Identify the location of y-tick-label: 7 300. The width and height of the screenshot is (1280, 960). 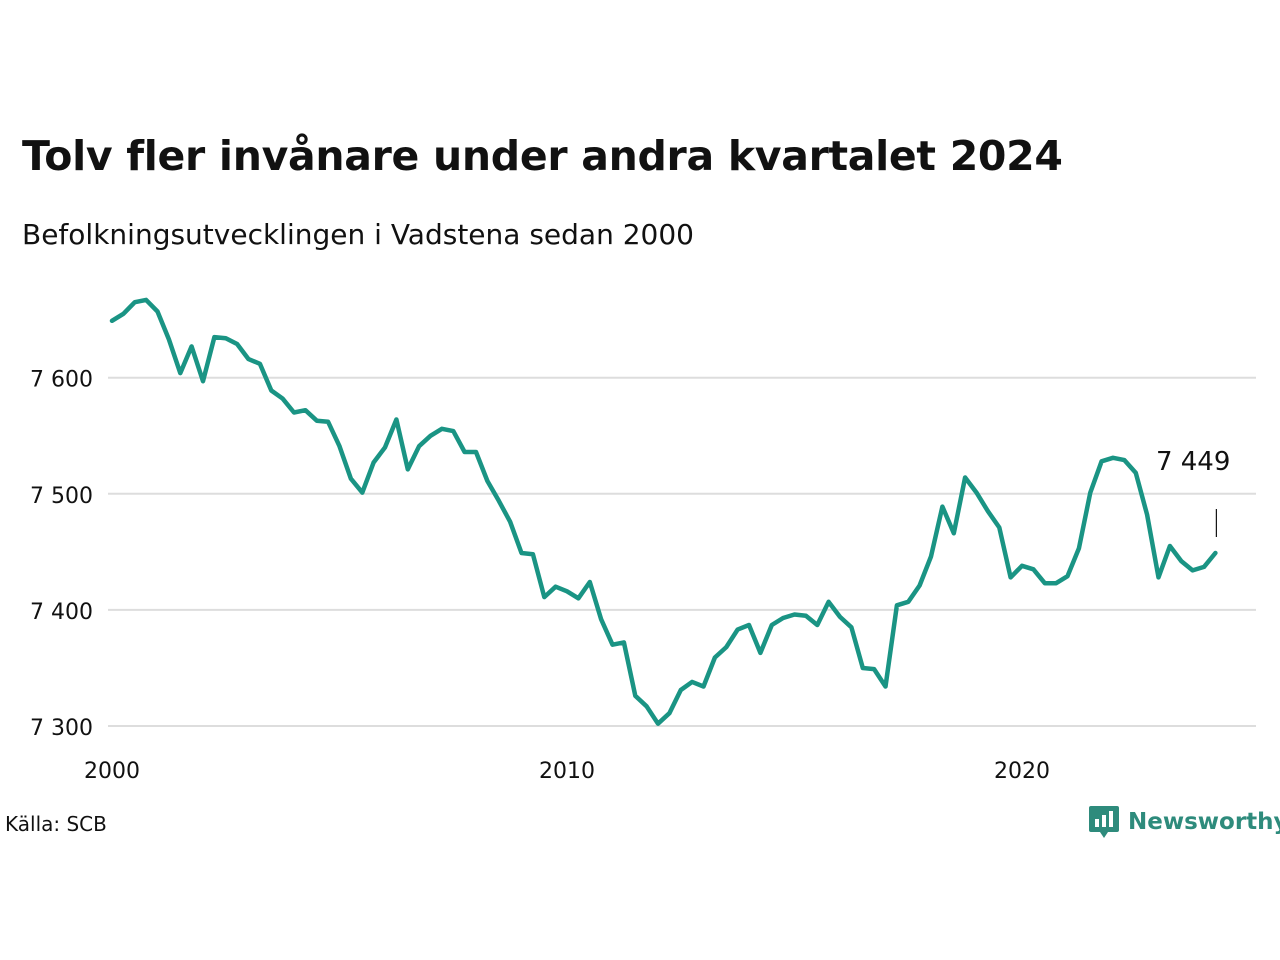
(61, 728).